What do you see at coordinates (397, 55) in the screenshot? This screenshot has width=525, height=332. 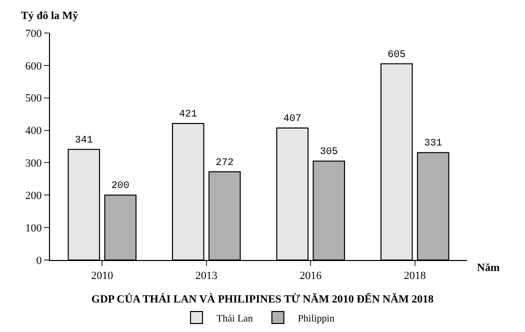 I see `data-label: 605` at bounding box center [397, 55].